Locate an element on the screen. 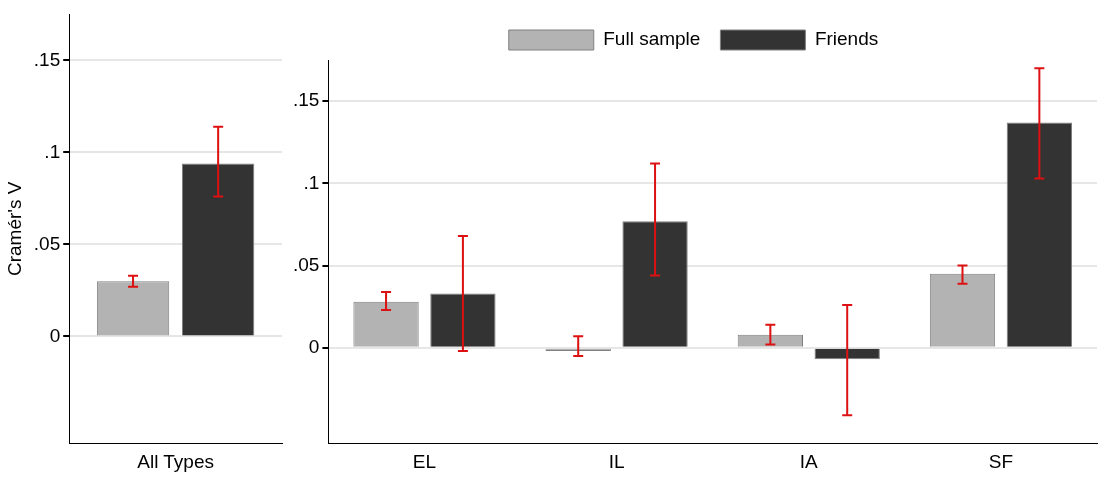 The image size is (1109, 487). y-axis-title: Cramér's V is located at coordinates (14, 229).